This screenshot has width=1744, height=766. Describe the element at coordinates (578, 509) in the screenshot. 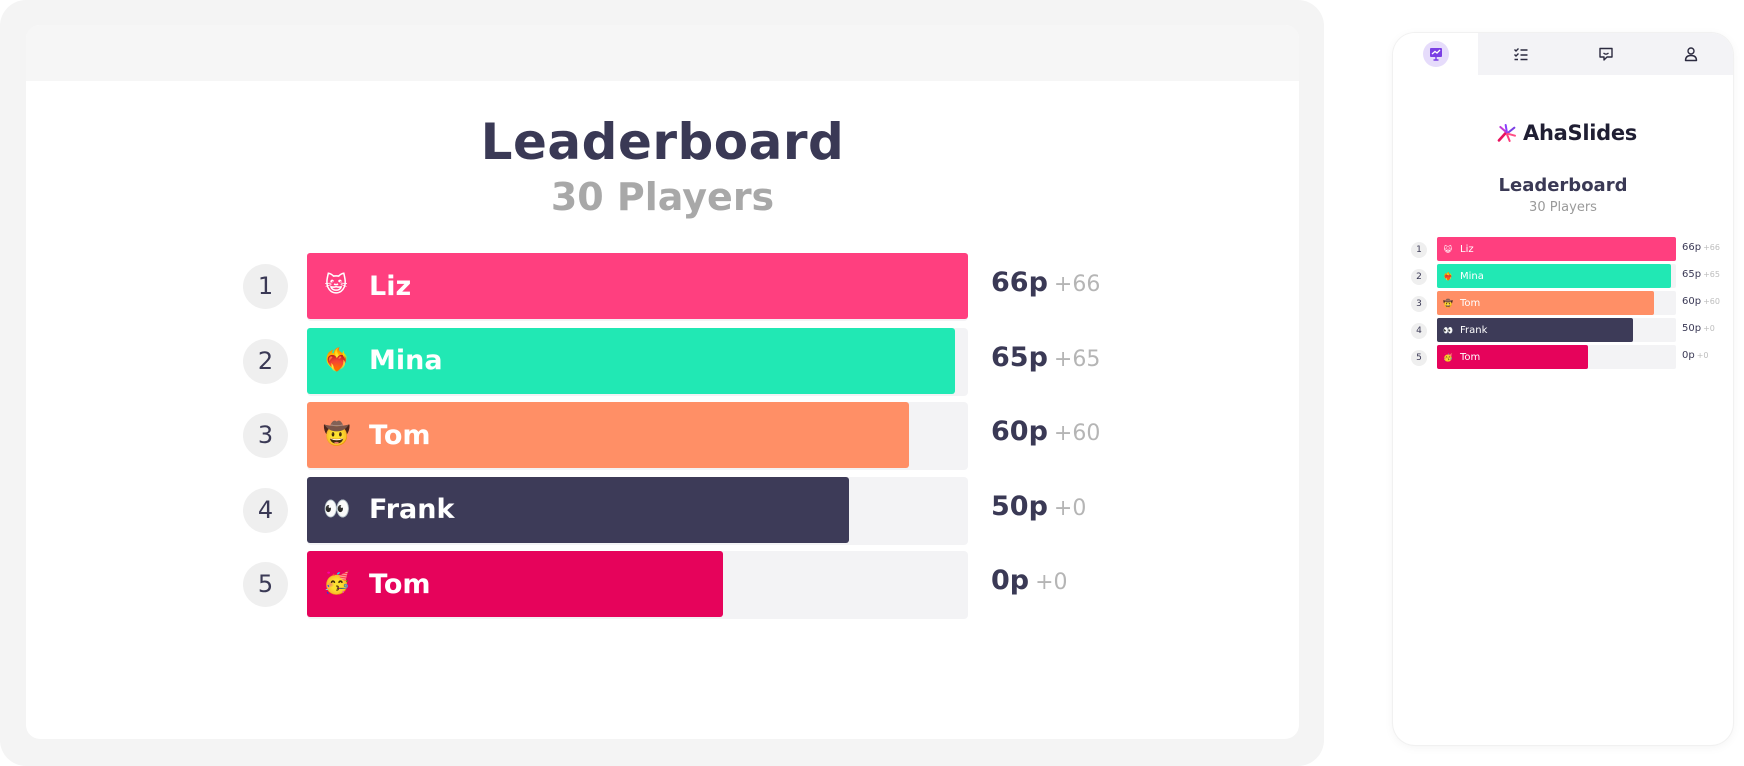

I see `score-bar: 👀 Frank` at that location.